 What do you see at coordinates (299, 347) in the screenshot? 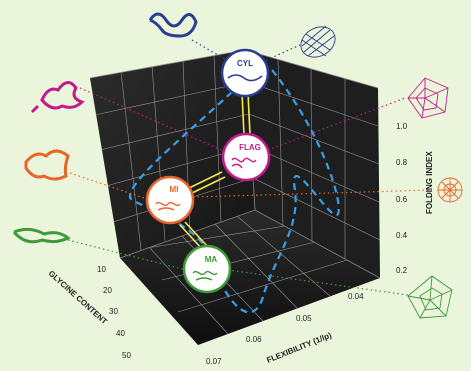
I see `flexibility-title: FLEXIBILITY (1/lp)` at bounding box center [299, 347].